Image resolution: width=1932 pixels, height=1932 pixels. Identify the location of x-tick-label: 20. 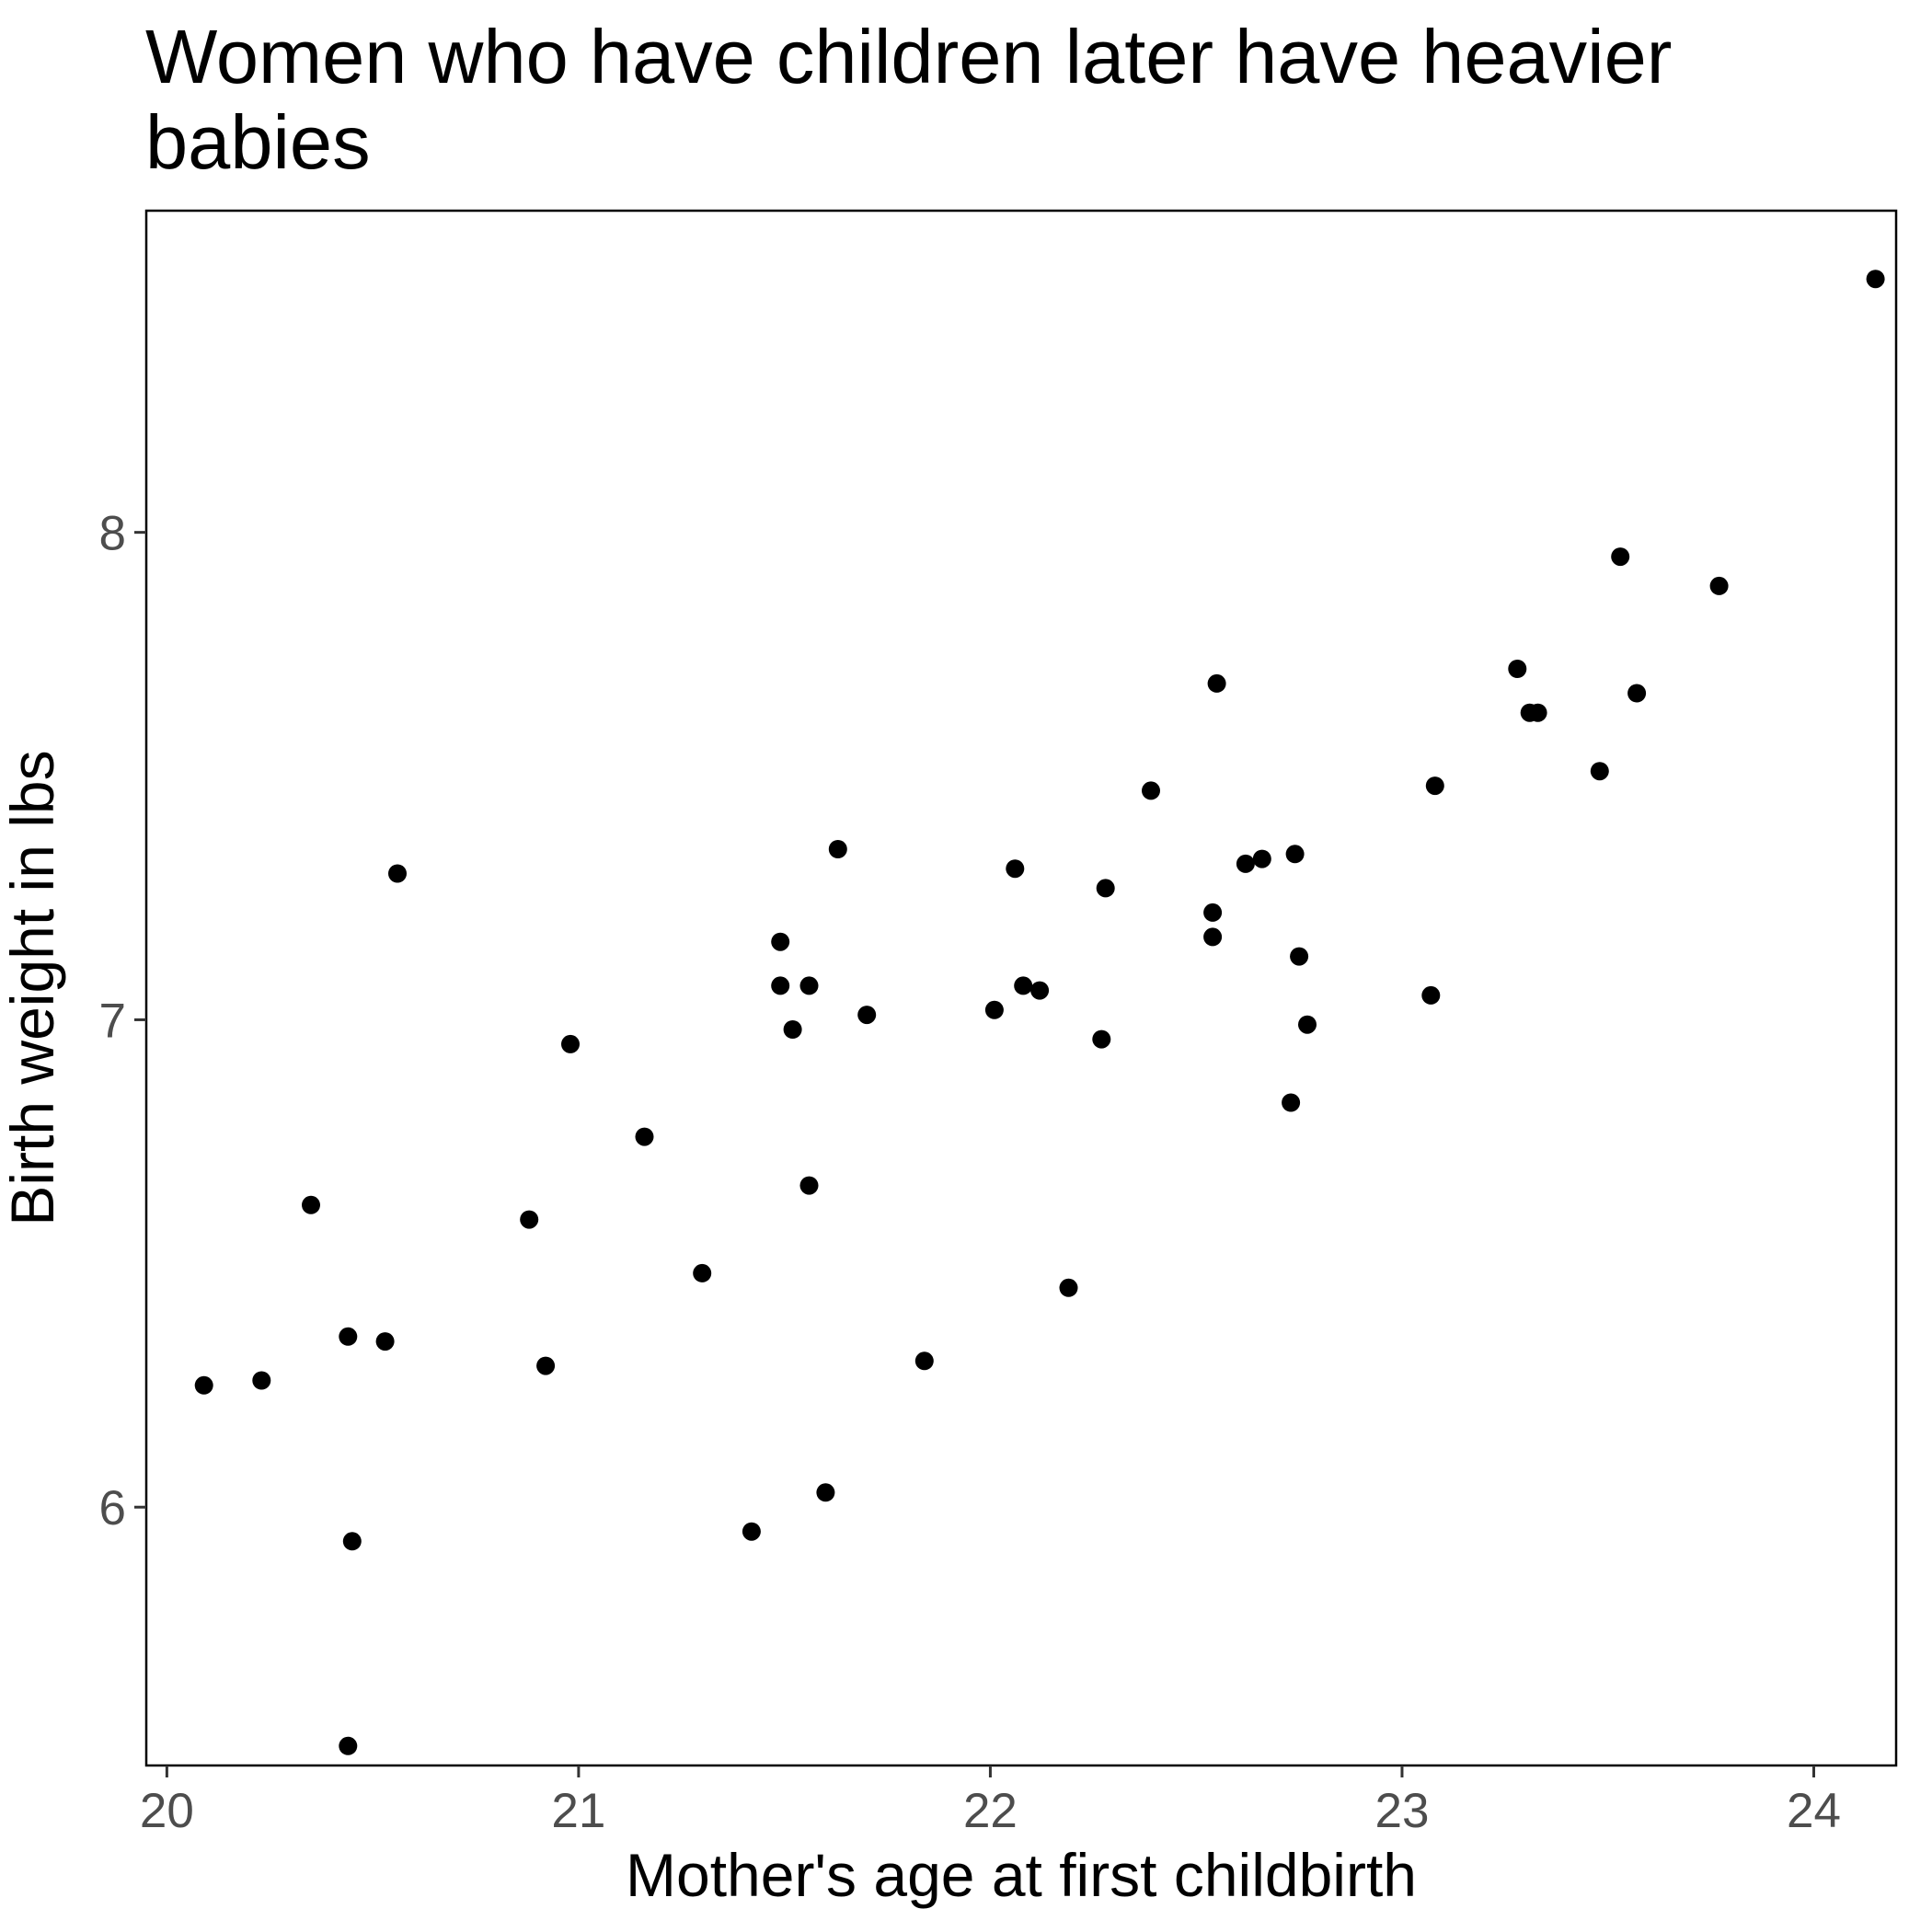
(167, 1811).